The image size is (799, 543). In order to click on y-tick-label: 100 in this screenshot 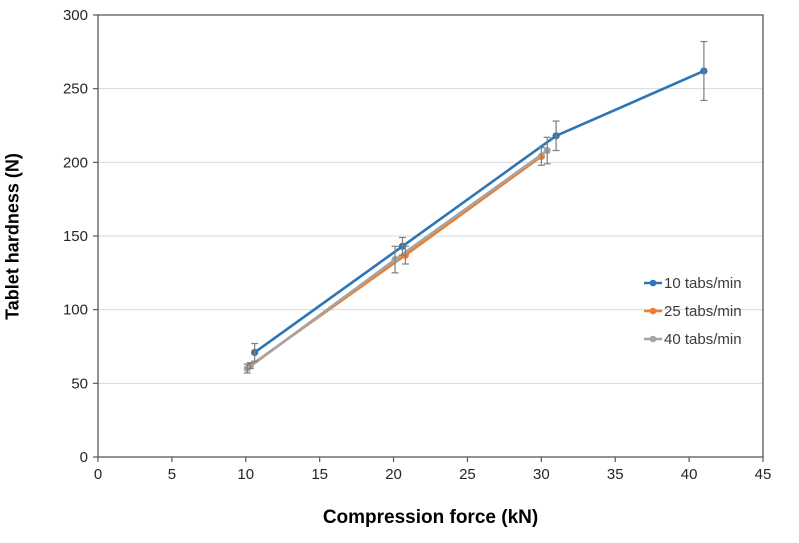, I will do `click(75, 310)`.